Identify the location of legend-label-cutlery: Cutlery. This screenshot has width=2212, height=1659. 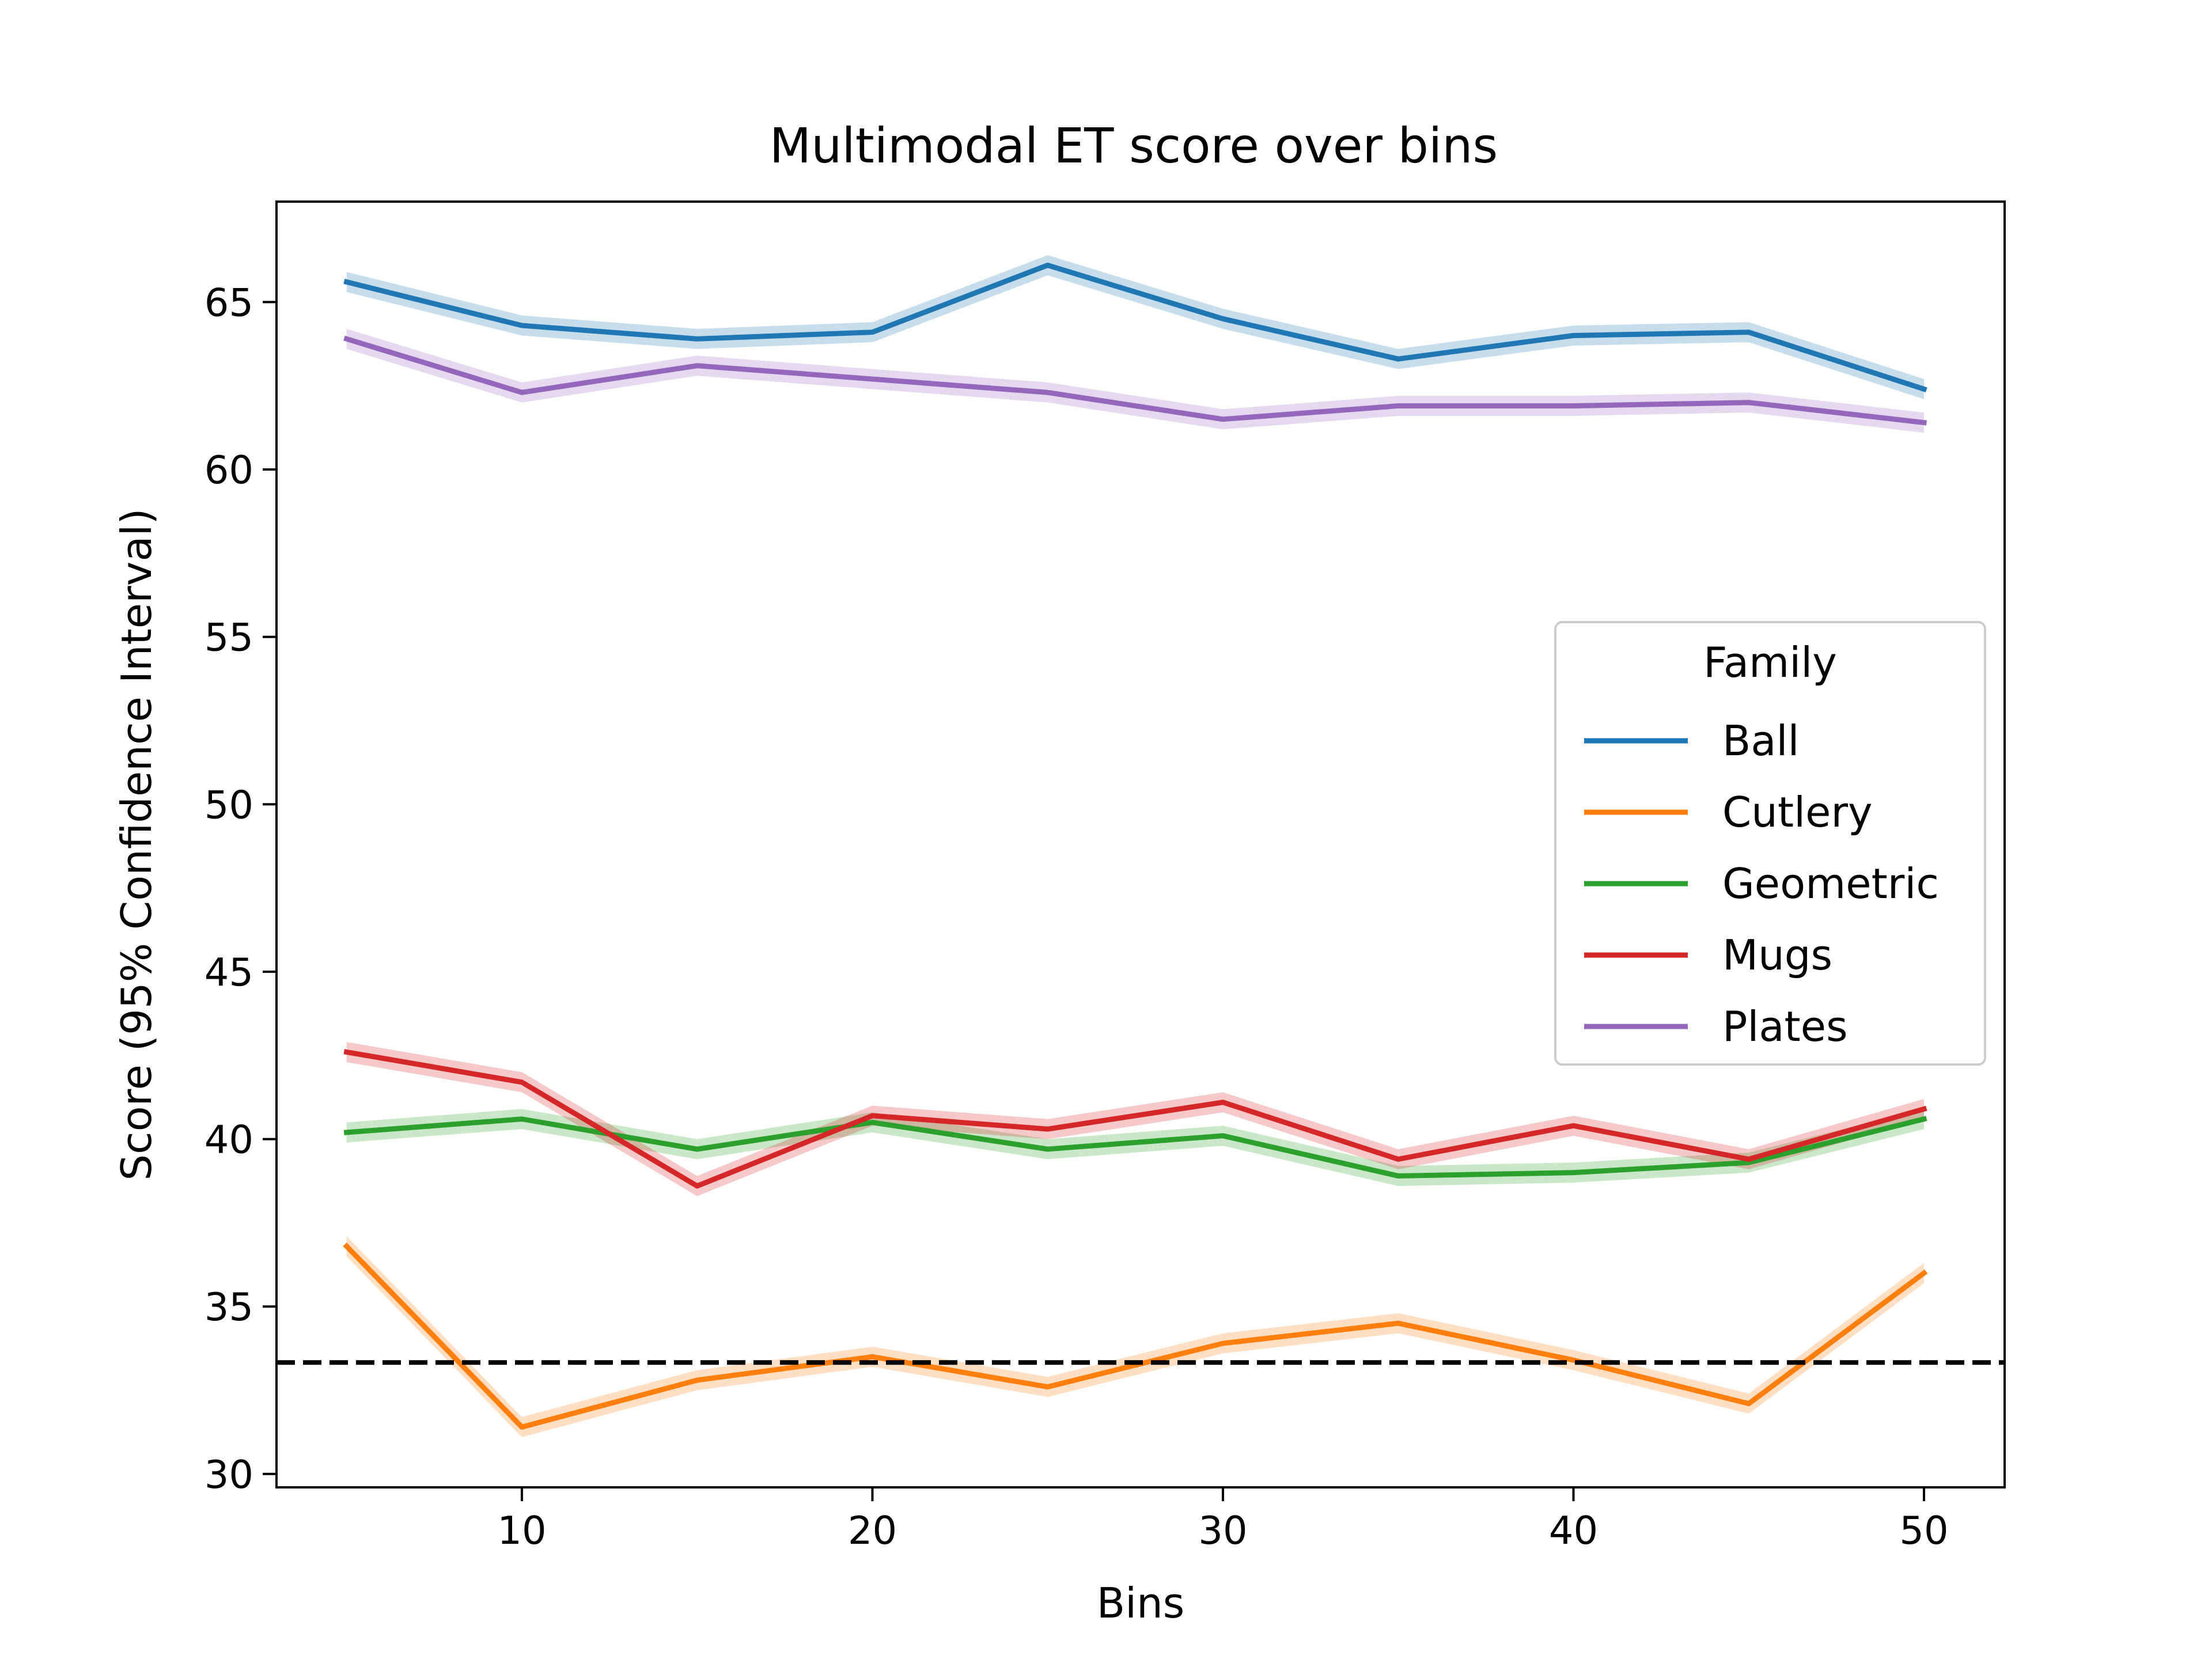
(1797, 812).